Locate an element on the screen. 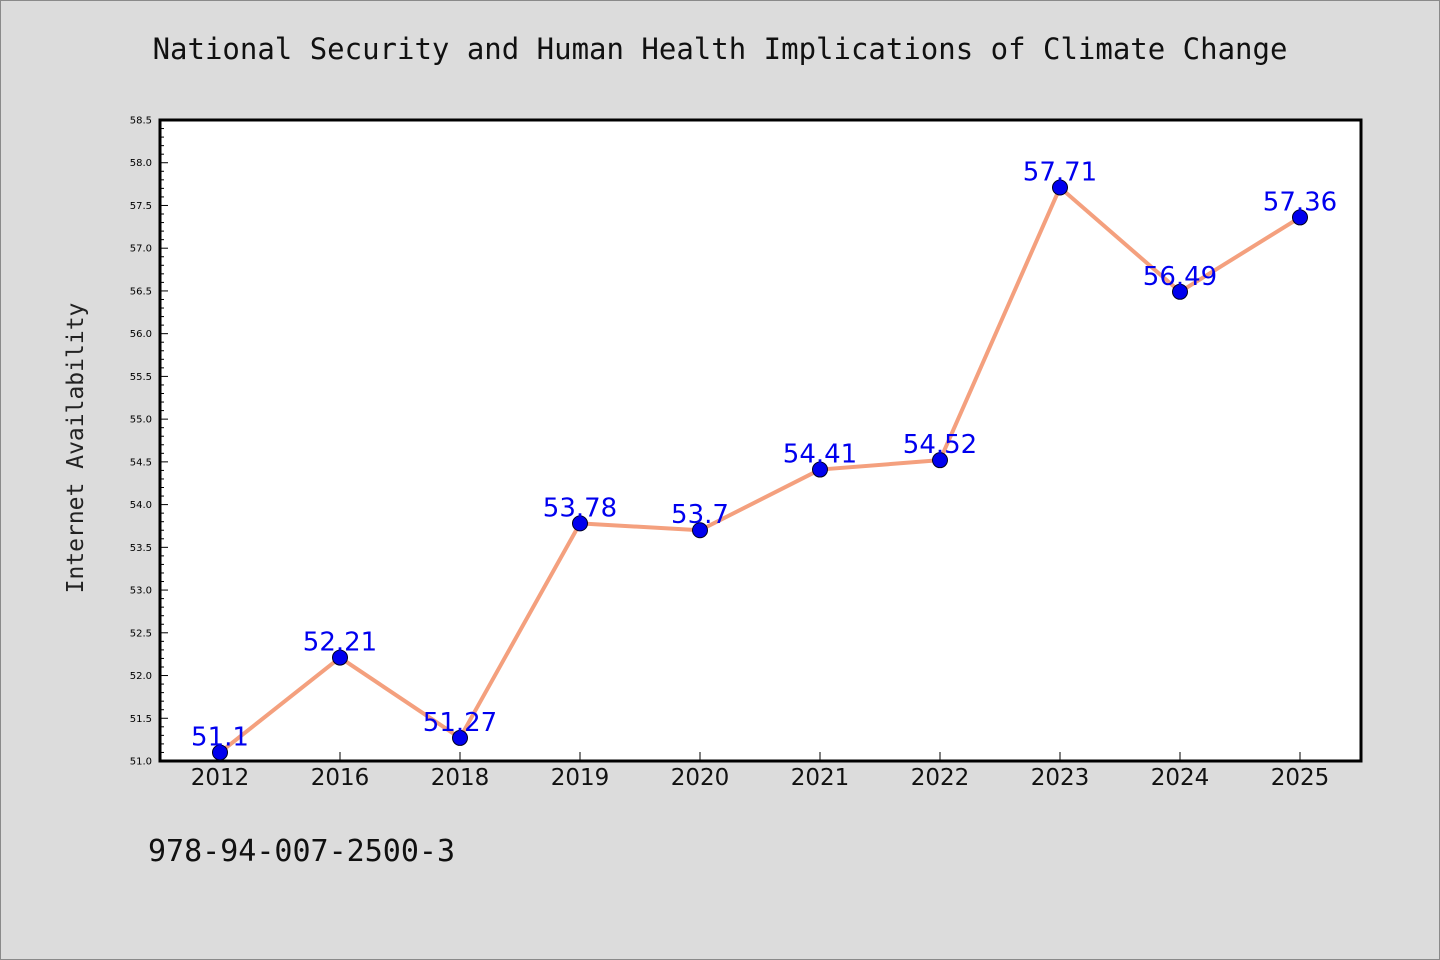  y-tick-label: 55.0 is located at coordinates (141, 420).